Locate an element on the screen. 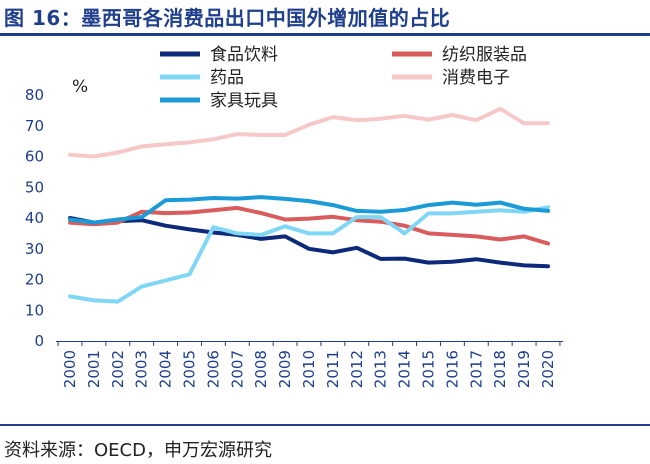 Image resolution: width=650 pixels, height=464 pixels. x-tick-label: 2015 is located at coordinates (429, 369).